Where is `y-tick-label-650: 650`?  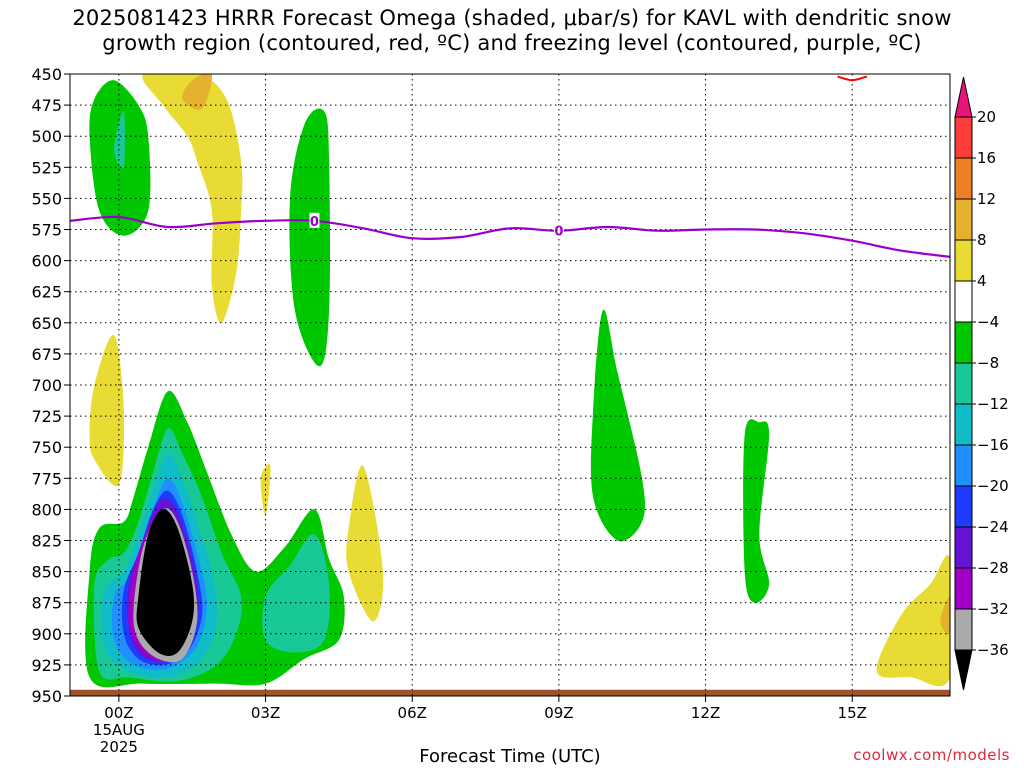
y-tick-label-650: 650 is located at coordinates (46, 323).